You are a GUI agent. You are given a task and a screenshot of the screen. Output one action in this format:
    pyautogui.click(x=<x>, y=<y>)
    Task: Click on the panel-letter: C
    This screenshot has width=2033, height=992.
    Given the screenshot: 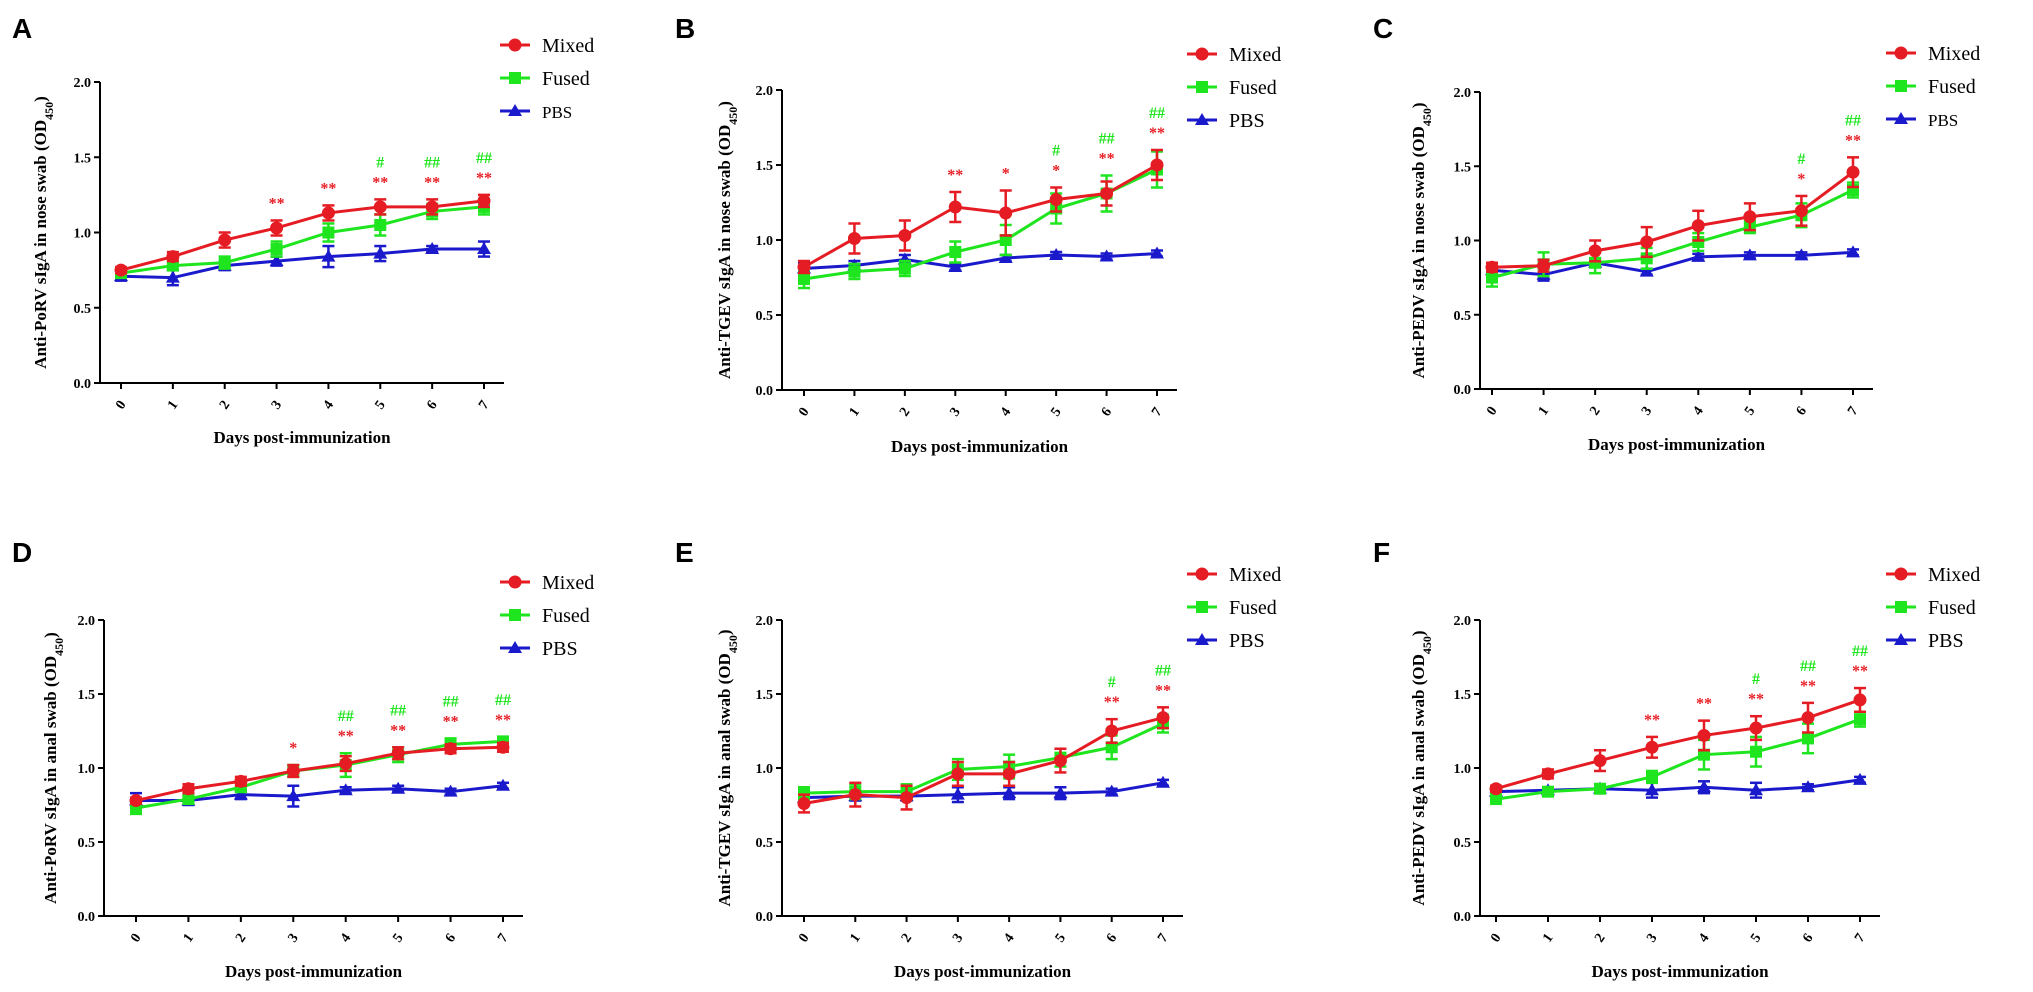 What is the action you would take?
    pyautogui.click(x=1383, y=28)
    